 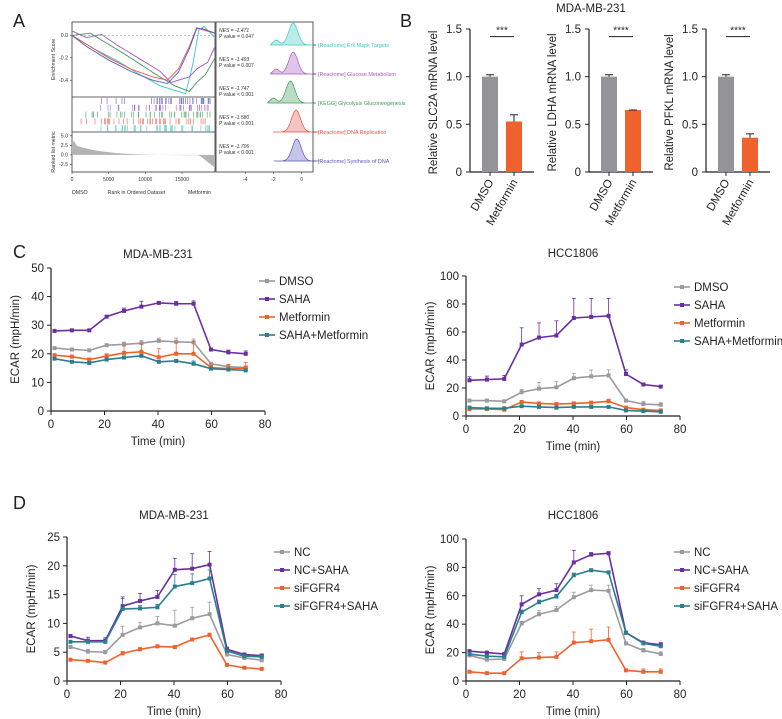 I want to click on y-tick-label: 1.0, so click(x=690, y=78).